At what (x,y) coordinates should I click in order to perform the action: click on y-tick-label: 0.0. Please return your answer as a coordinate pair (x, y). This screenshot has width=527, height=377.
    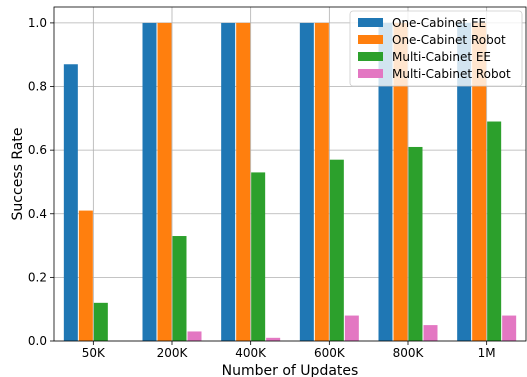
    Looking at the image, I should click on (37, 341).